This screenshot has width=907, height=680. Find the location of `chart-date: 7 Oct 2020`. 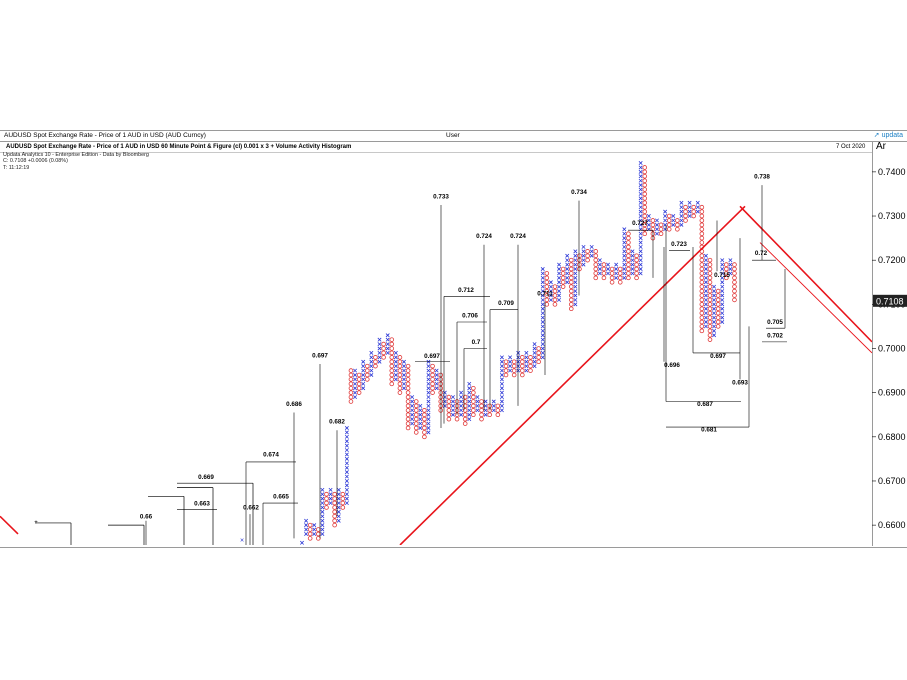

chart-date: 7 Oct 2020 is located at coordinates (851, 147).